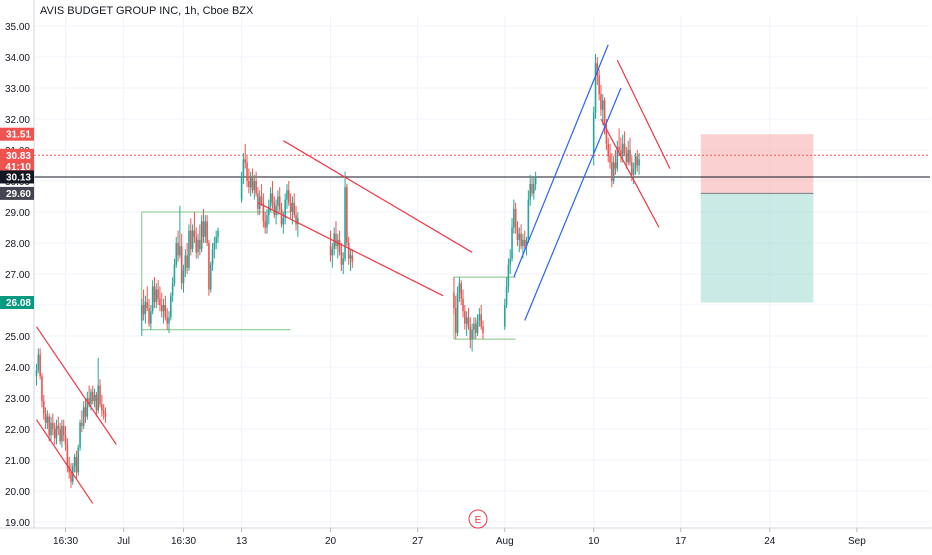  Describe the element at coordinates (594, 541) in the screenshot. I see `x-tick-label: 10` at that location.